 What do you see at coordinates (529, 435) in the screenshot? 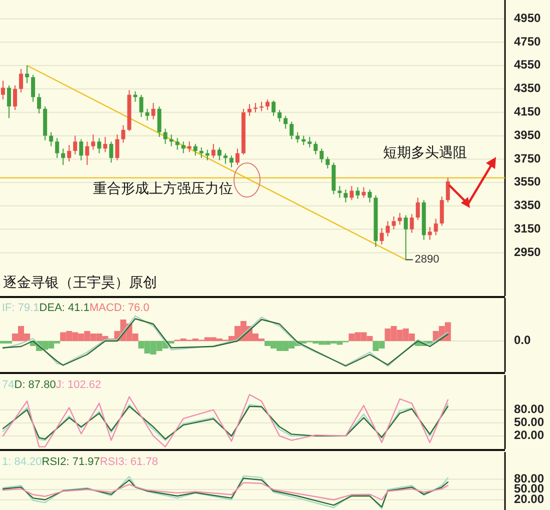
I see `y-tick-label: 20.00` at bounding box center [529, 435].